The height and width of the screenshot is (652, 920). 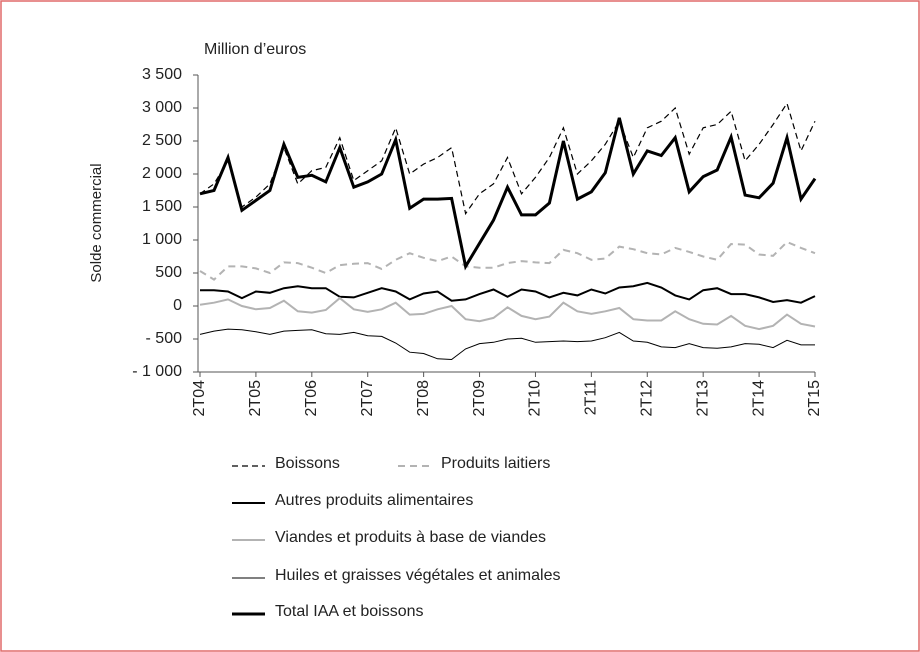 What do you see at coordinates (410, 537) in the screenshot?
I see `legend-label: Viandes et produits à base de viandes` at bounding box center [410, 537].